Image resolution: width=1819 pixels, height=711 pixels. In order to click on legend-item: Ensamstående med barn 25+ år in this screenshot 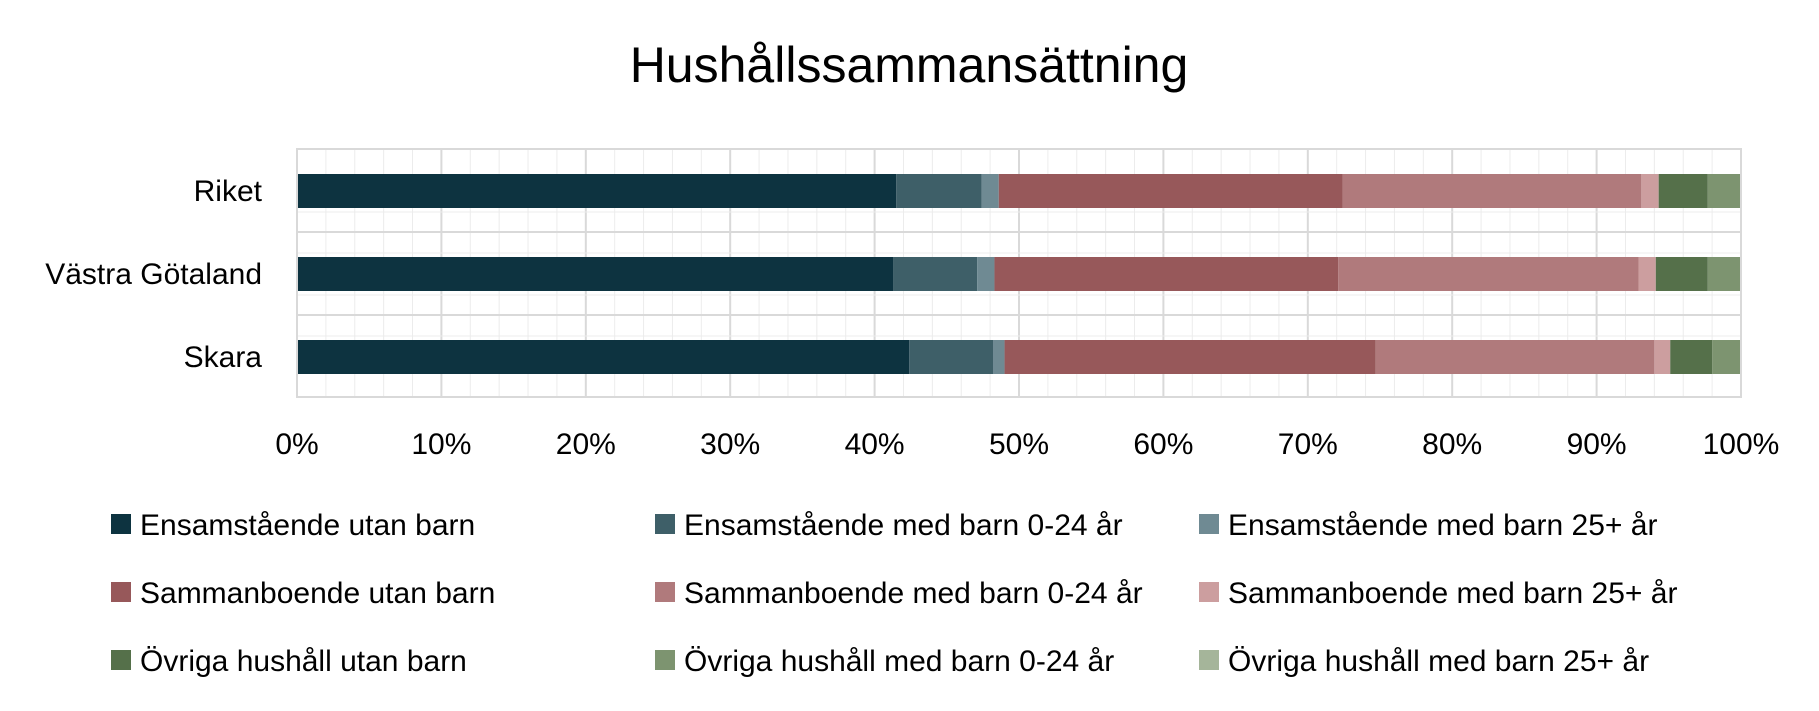, I will do `click(1428, 525)`.